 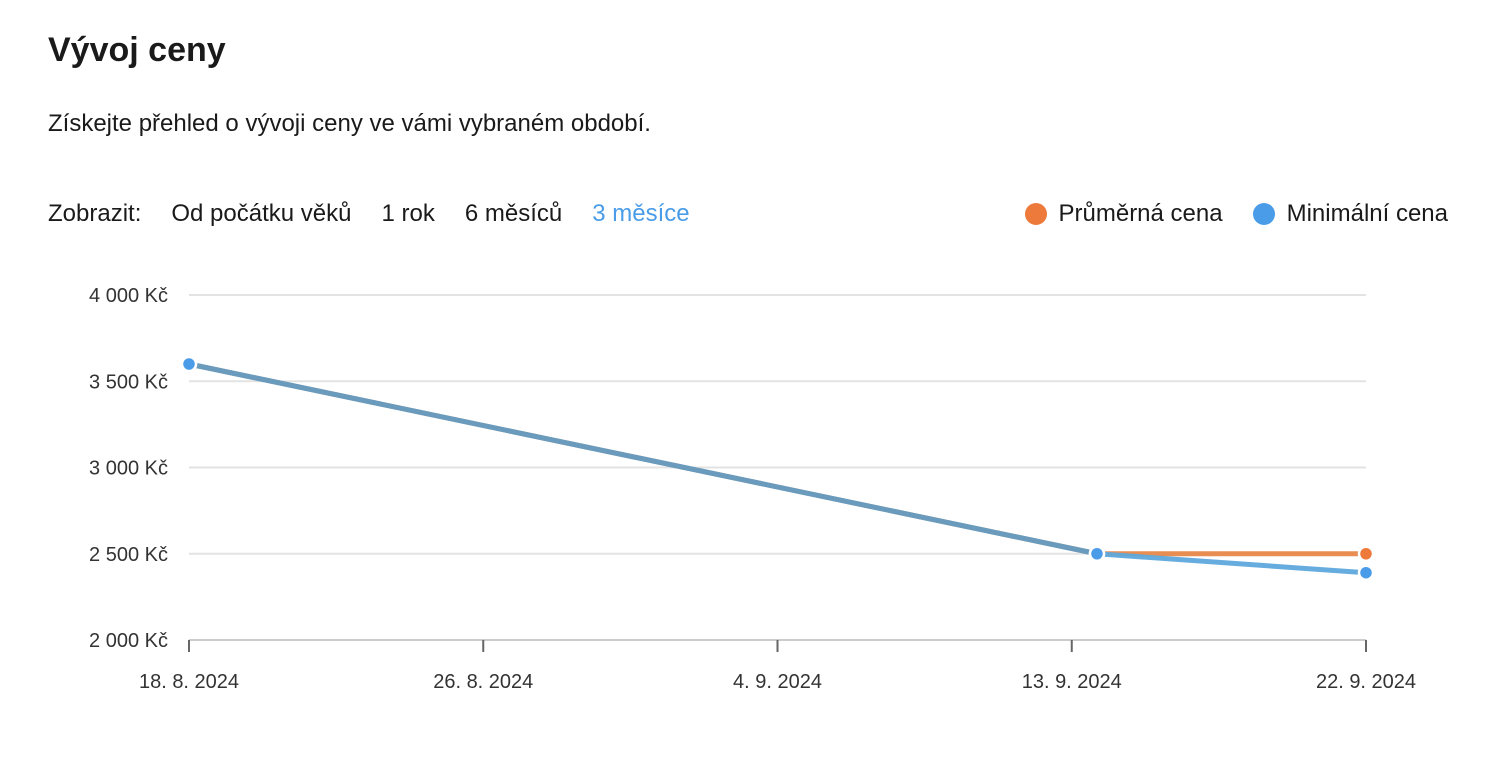 I want to click on x-tick-label: 4. 9. 2024, so click(x=777, y=682).